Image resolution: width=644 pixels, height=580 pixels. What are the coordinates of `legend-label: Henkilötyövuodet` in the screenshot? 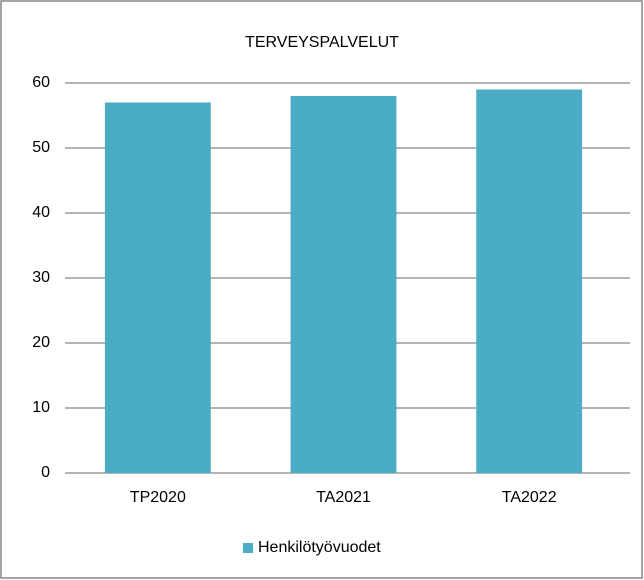 It's located at (319, 547).